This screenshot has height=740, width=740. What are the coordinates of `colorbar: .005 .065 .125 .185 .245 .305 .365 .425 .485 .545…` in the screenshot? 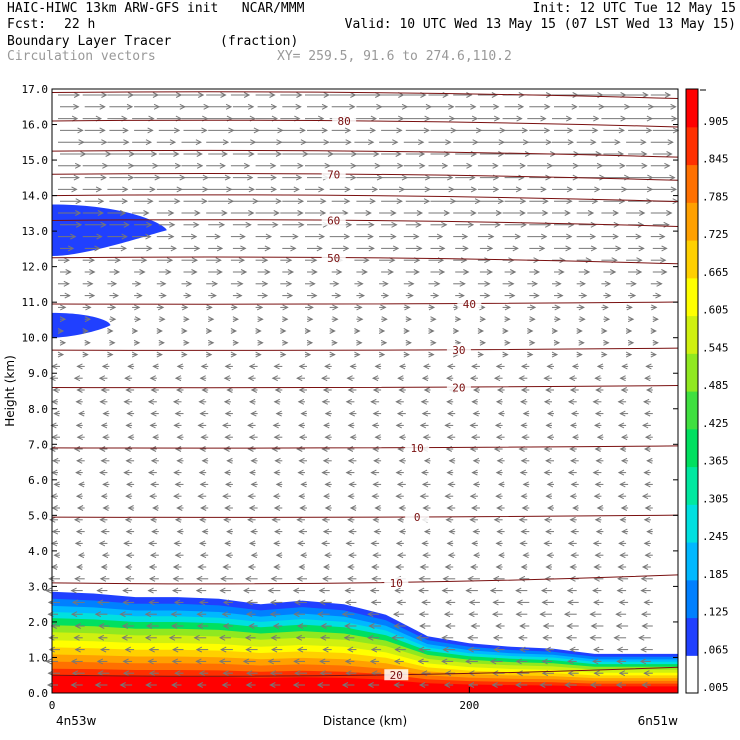 It's located at (707, 391).